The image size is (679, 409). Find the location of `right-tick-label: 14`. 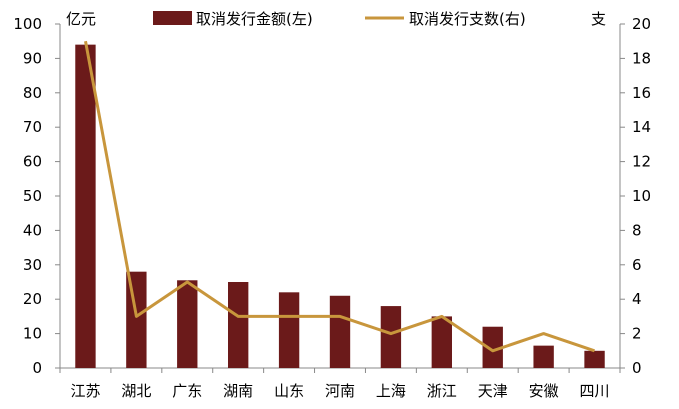

right-tick-label: 14 is located at coordinates (641, 127).